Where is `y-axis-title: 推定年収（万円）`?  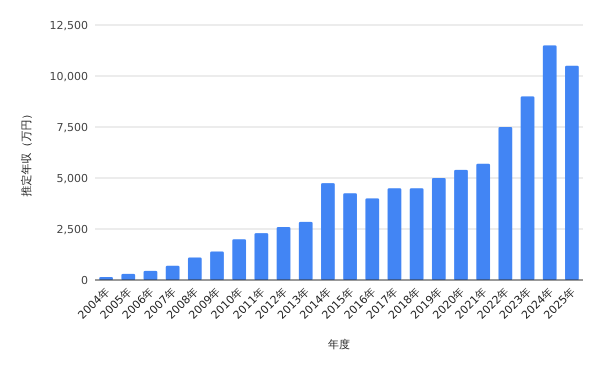
y-axis-title: 推定年収（万円） is located at coordinates (26, 152).